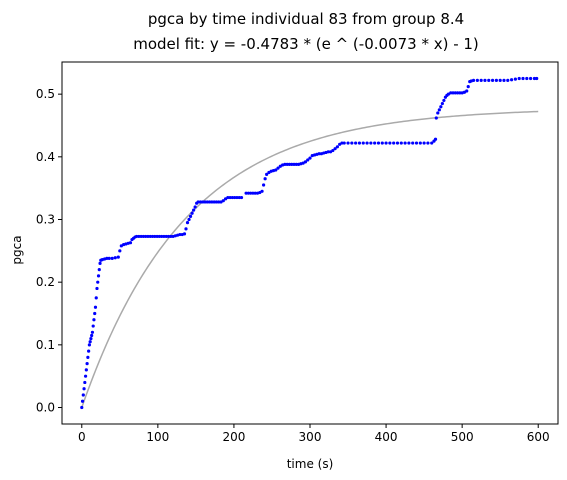  I want to click on y-axis-label: pgca, so click(17, 249).